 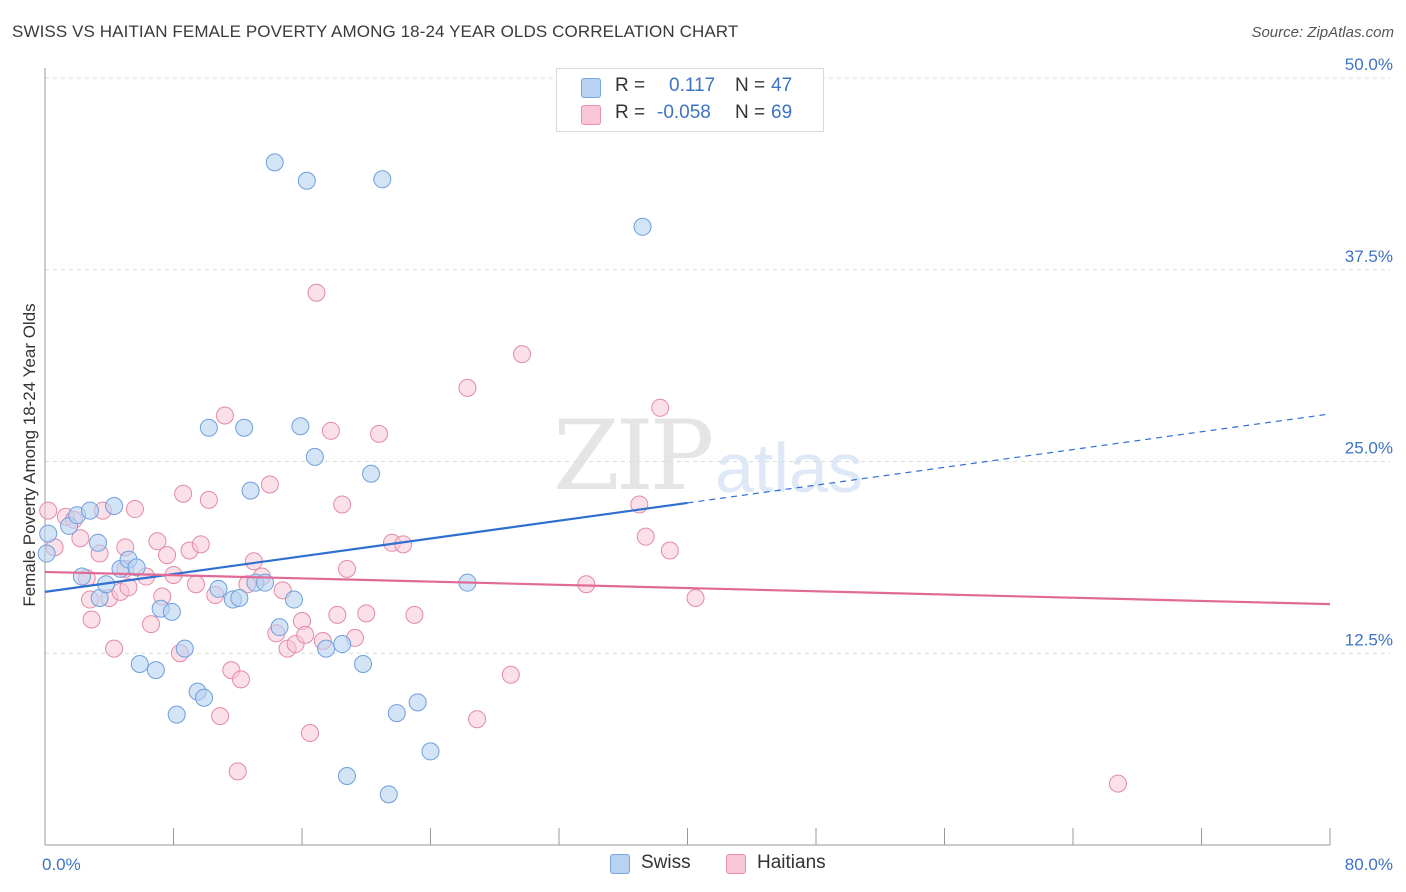 What do you see at coordinates (1322, 32) in the screenshot?
I see `source-label: Source: ZipAtlas.com` at bounding box center [1322, 32].